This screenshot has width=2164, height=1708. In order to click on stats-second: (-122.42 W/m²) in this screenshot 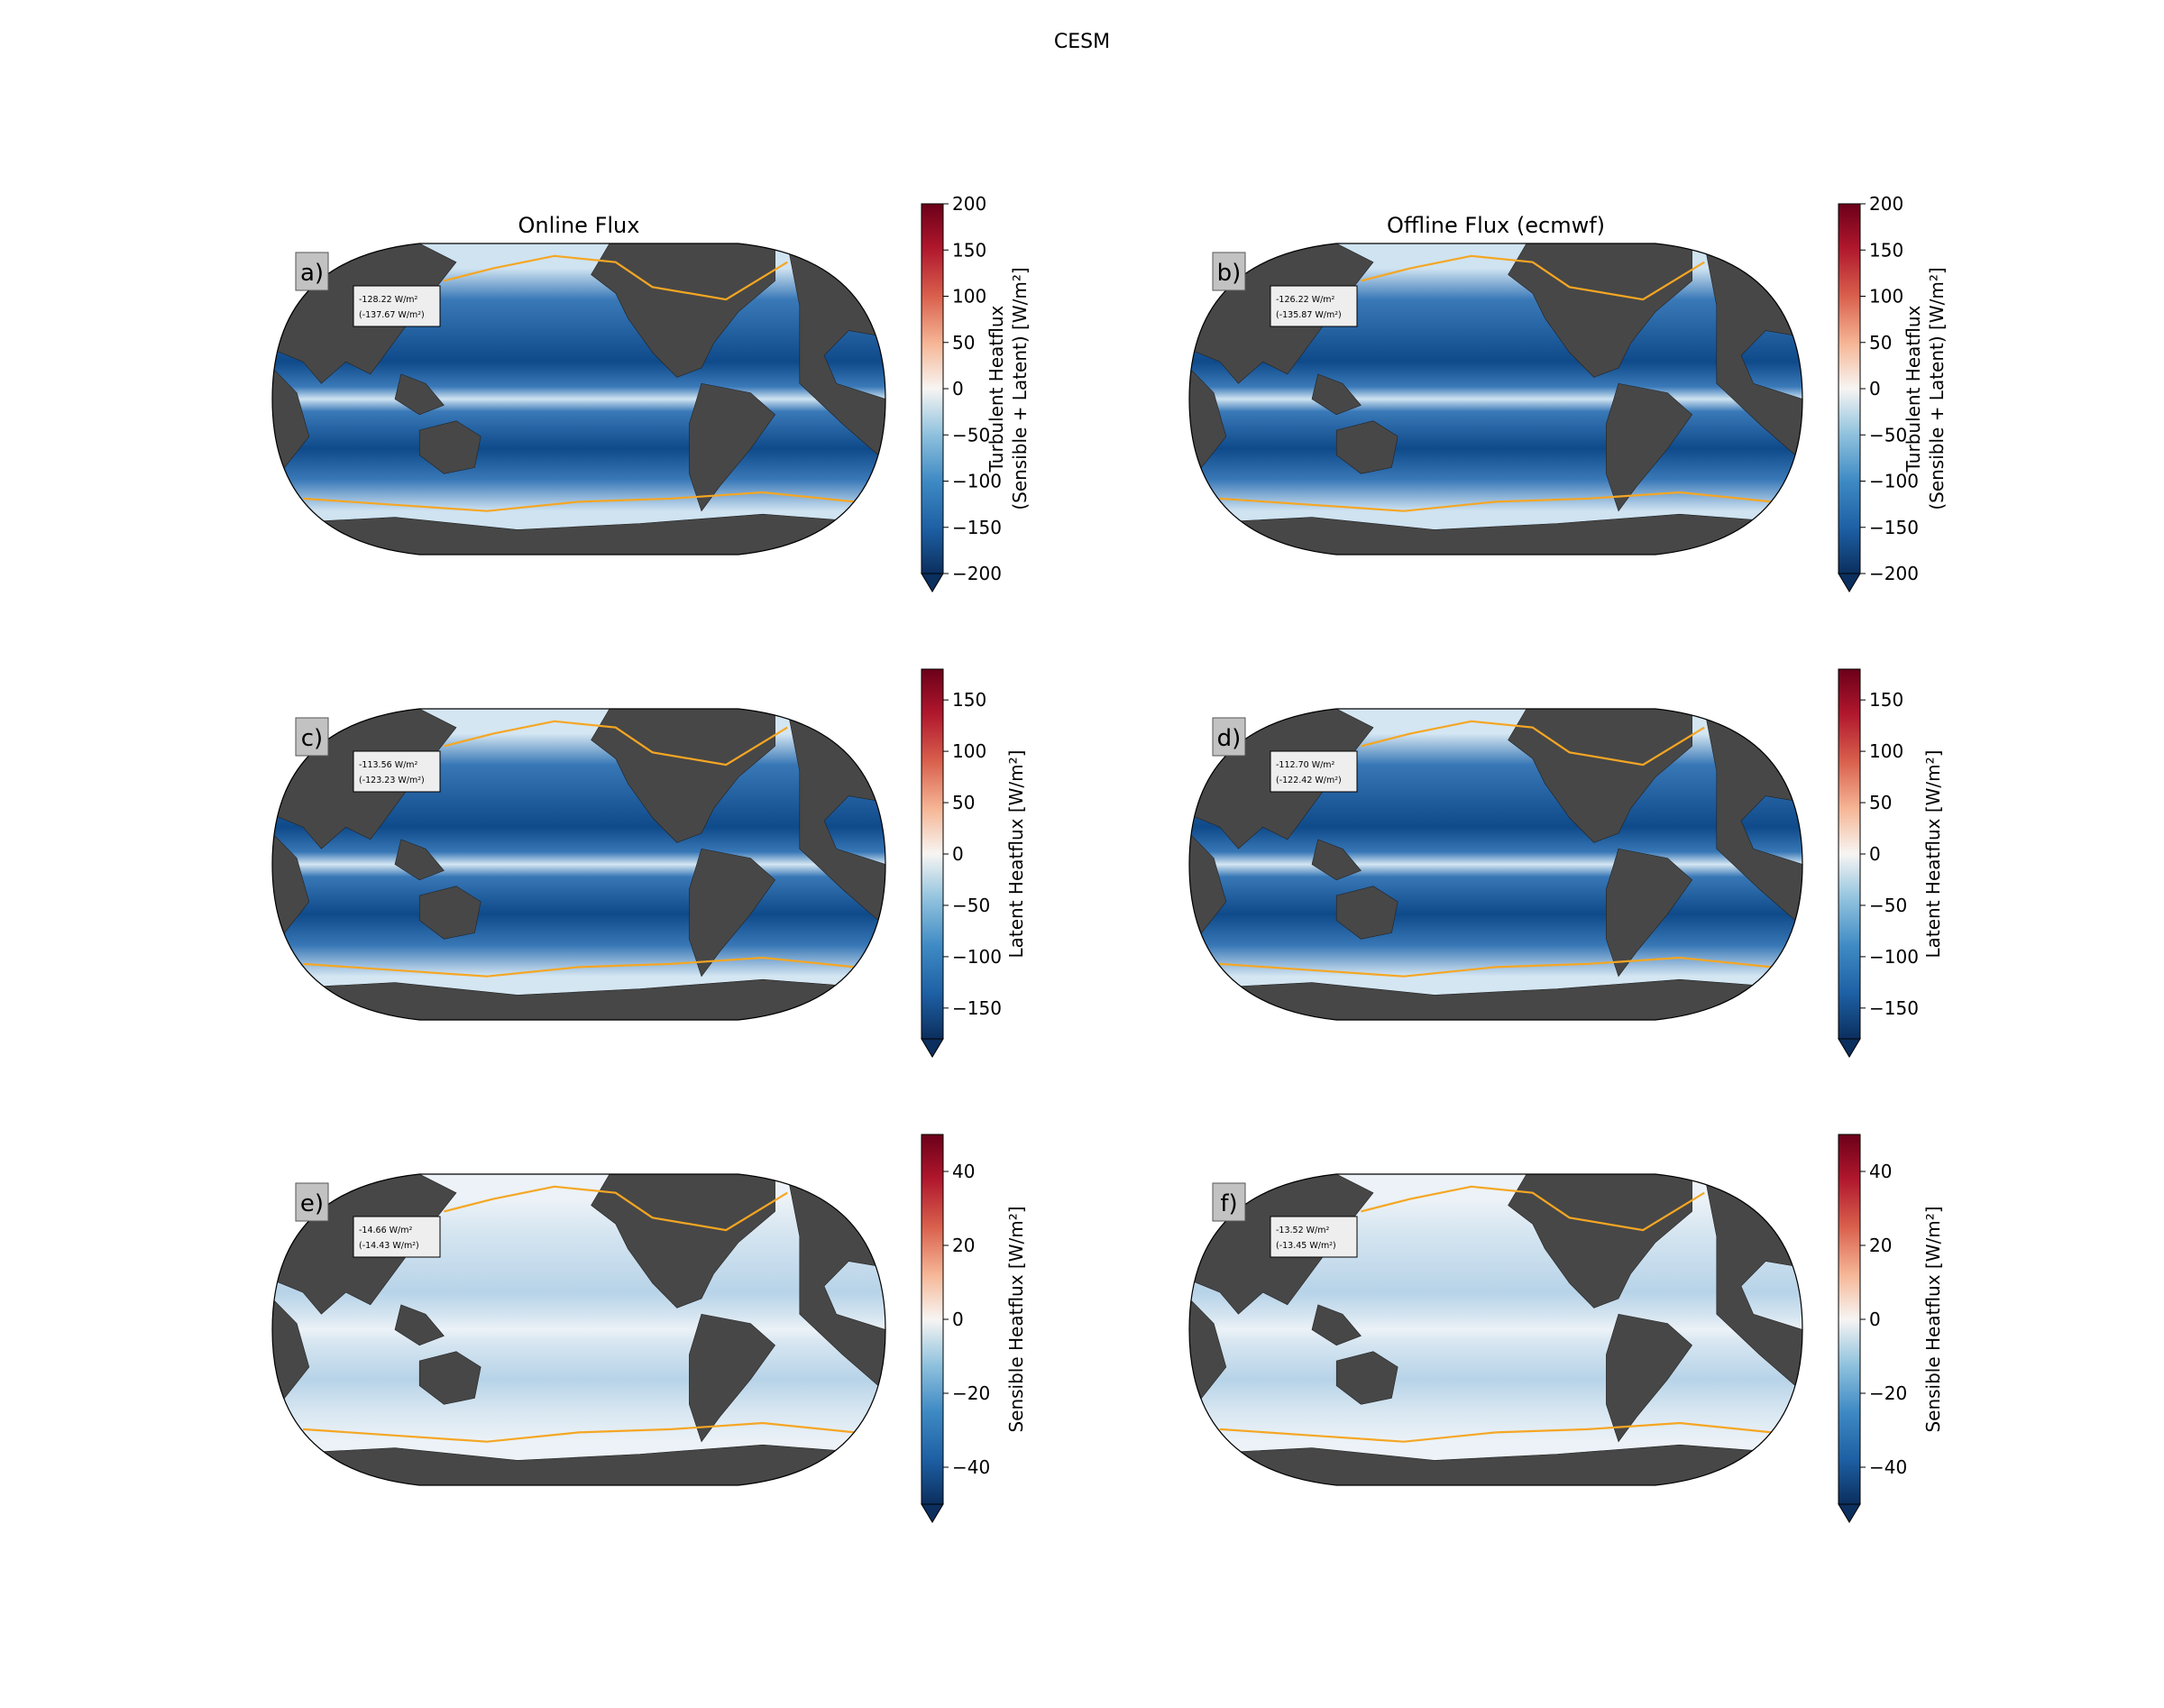, I will do `click(1309, 781)`.